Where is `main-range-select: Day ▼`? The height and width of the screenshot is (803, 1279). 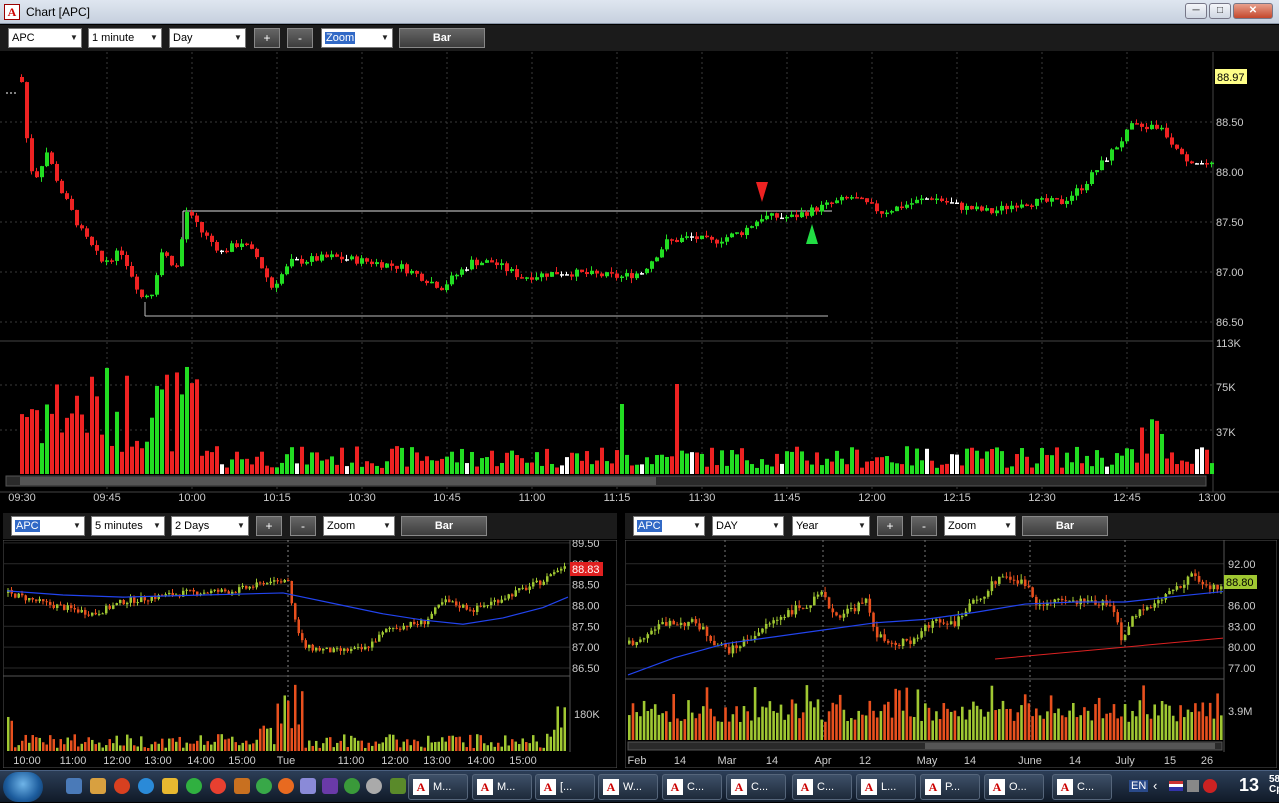 main-range-select: Day ▼ is located at coordinates (207, 38).